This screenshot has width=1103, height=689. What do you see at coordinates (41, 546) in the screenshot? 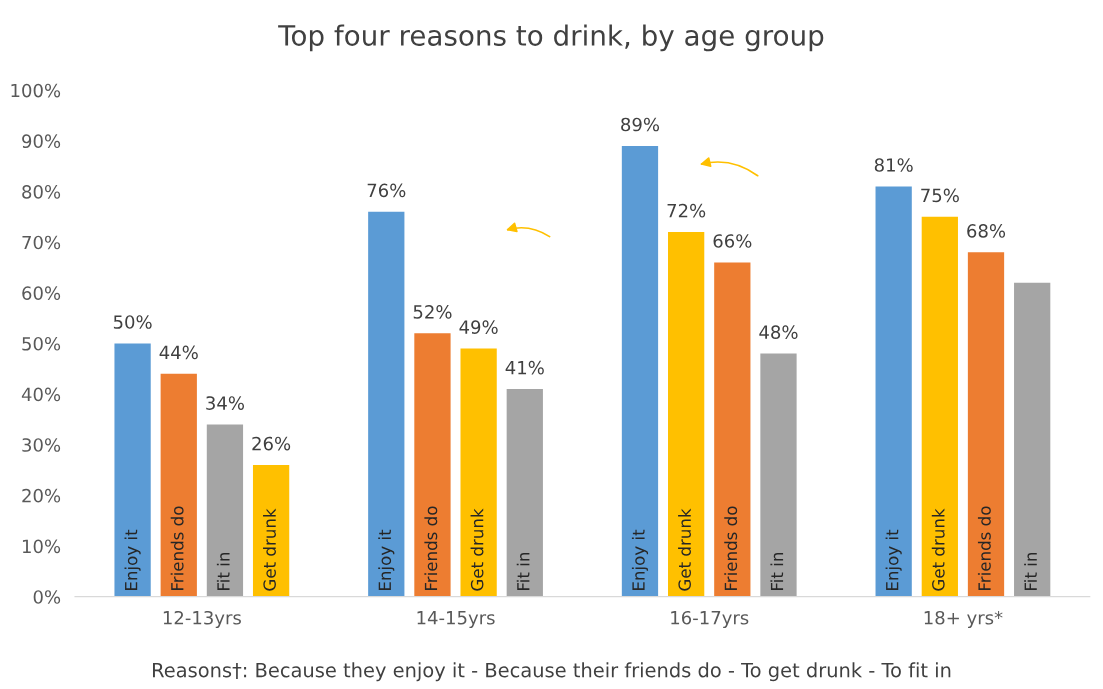
I see `y-tick-label: 10%` at bounding box center [41, 546].